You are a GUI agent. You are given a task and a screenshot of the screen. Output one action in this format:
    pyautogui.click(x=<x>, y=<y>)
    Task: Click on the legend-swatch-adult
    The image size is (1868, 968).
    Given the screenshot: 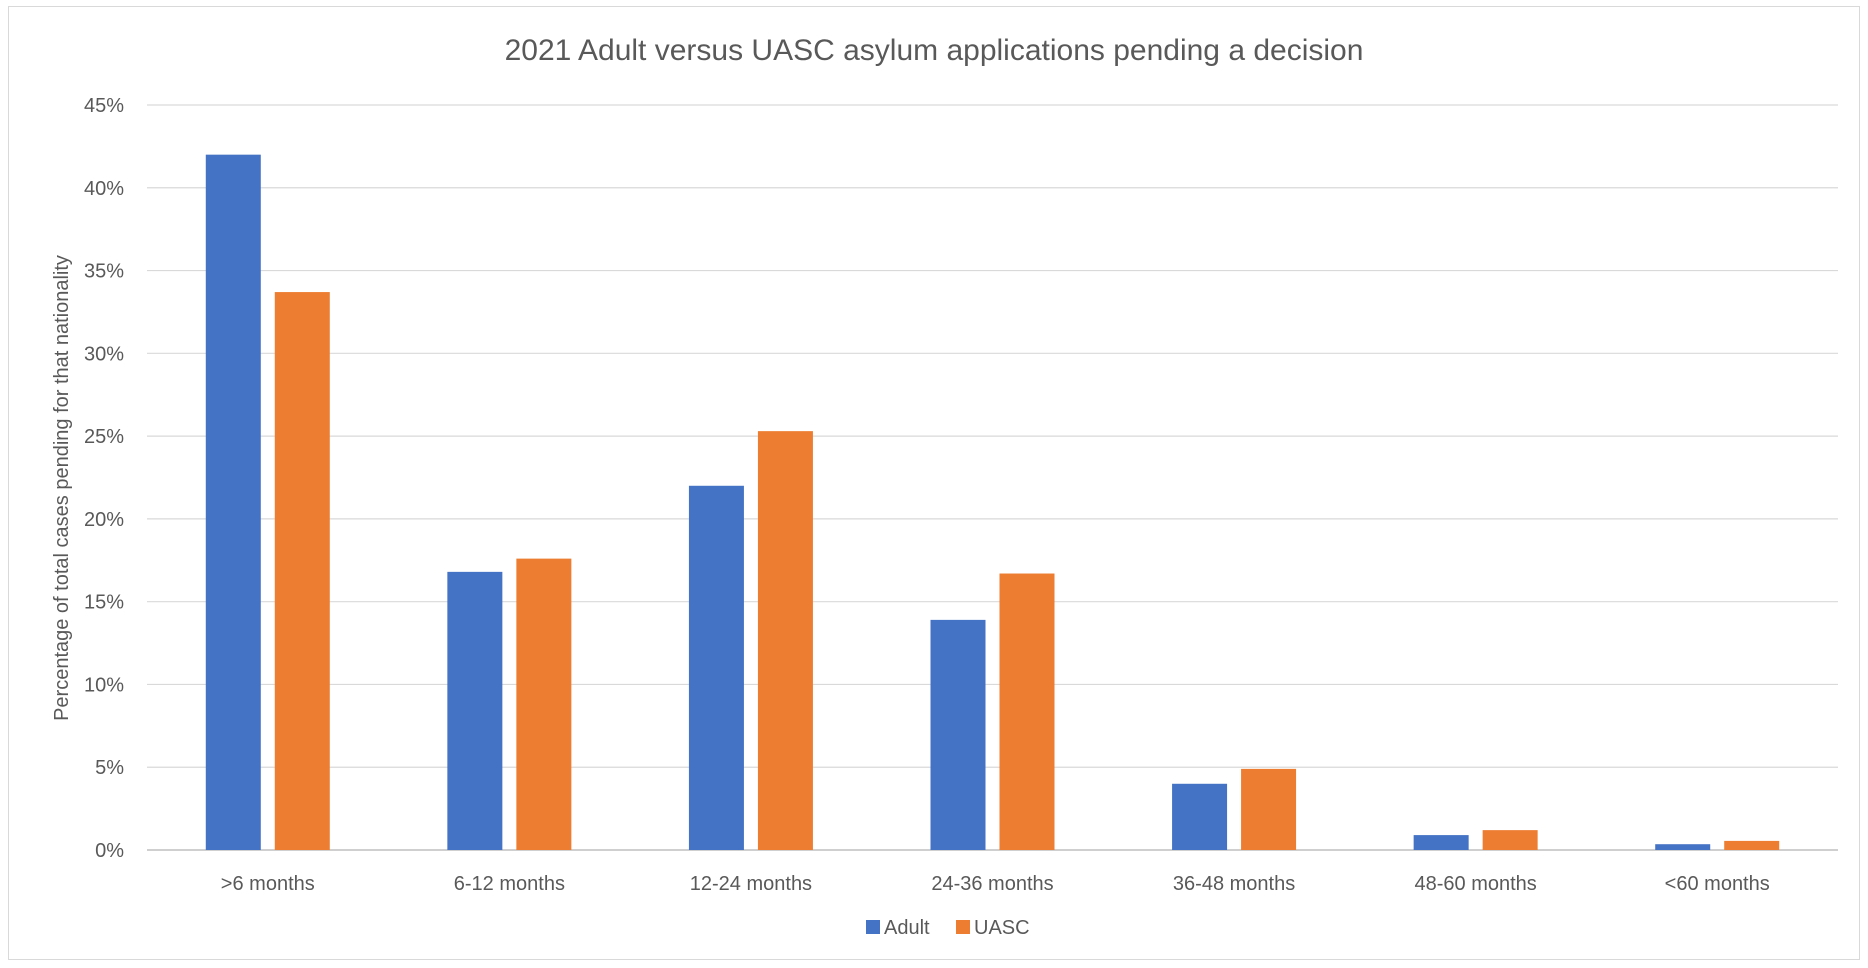 What is the action you would take?
    pyautogui.click(x=873, y=927)
    